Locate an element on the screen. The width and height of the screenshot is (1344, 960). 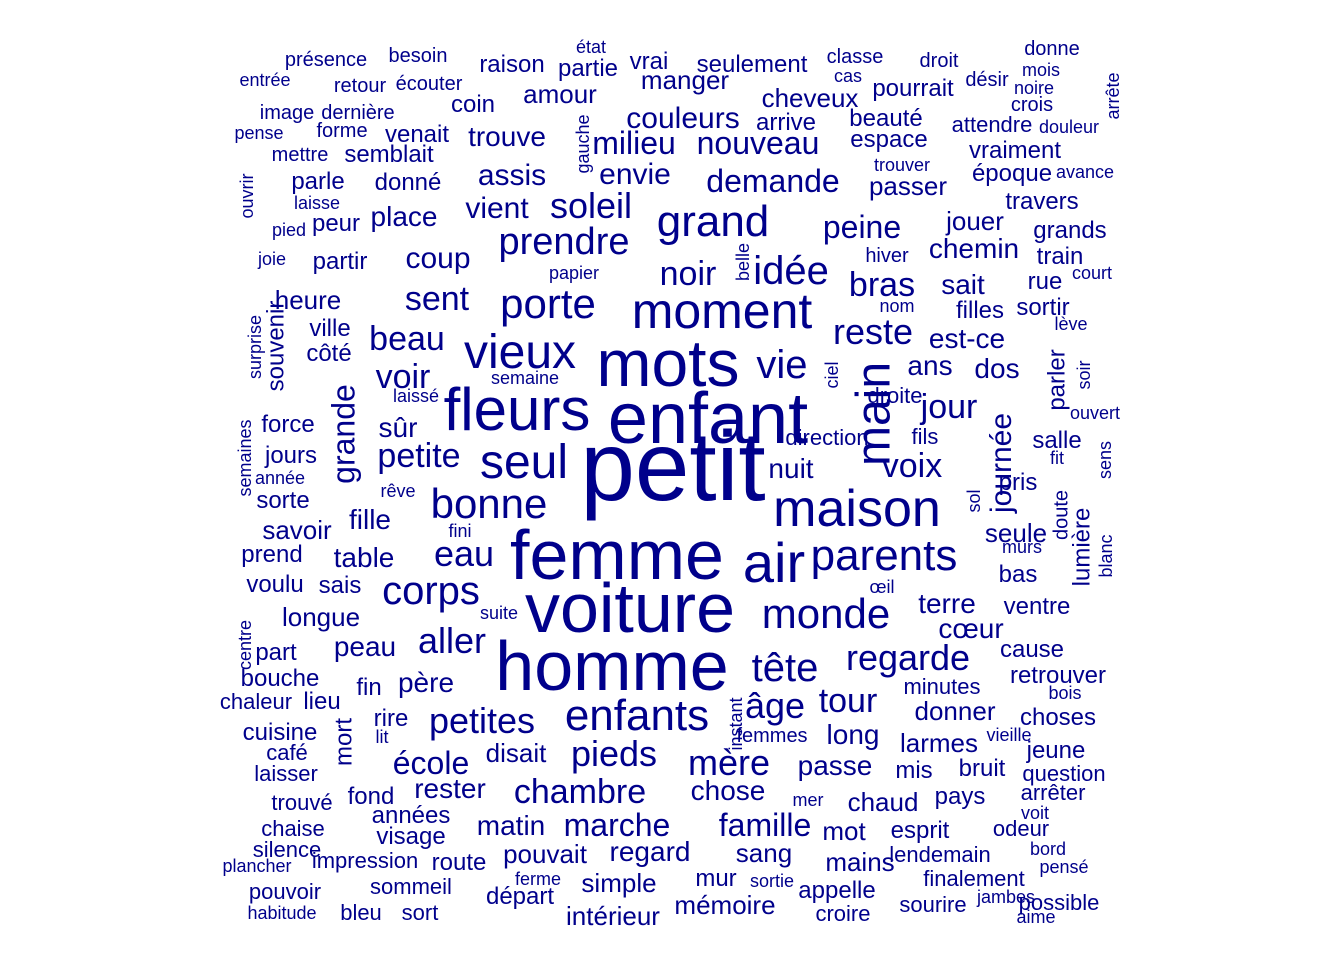
word-chaise: chaise is located at coordinates (293, 828).